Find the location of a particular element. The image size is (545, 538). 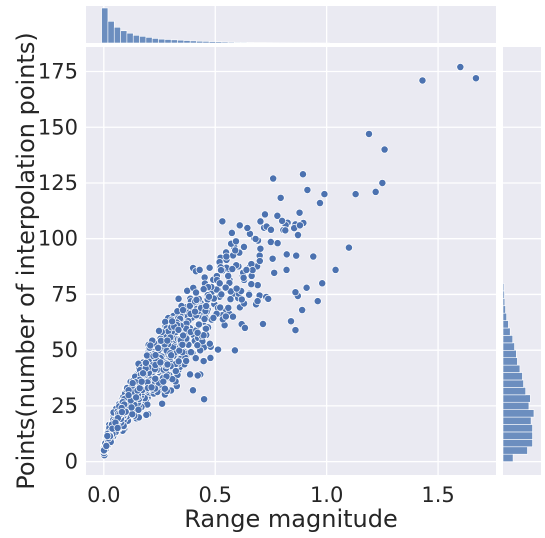

x-tick-labels: 0.0 0.5 1.0 1.5 is located at coordinates (271, 495).